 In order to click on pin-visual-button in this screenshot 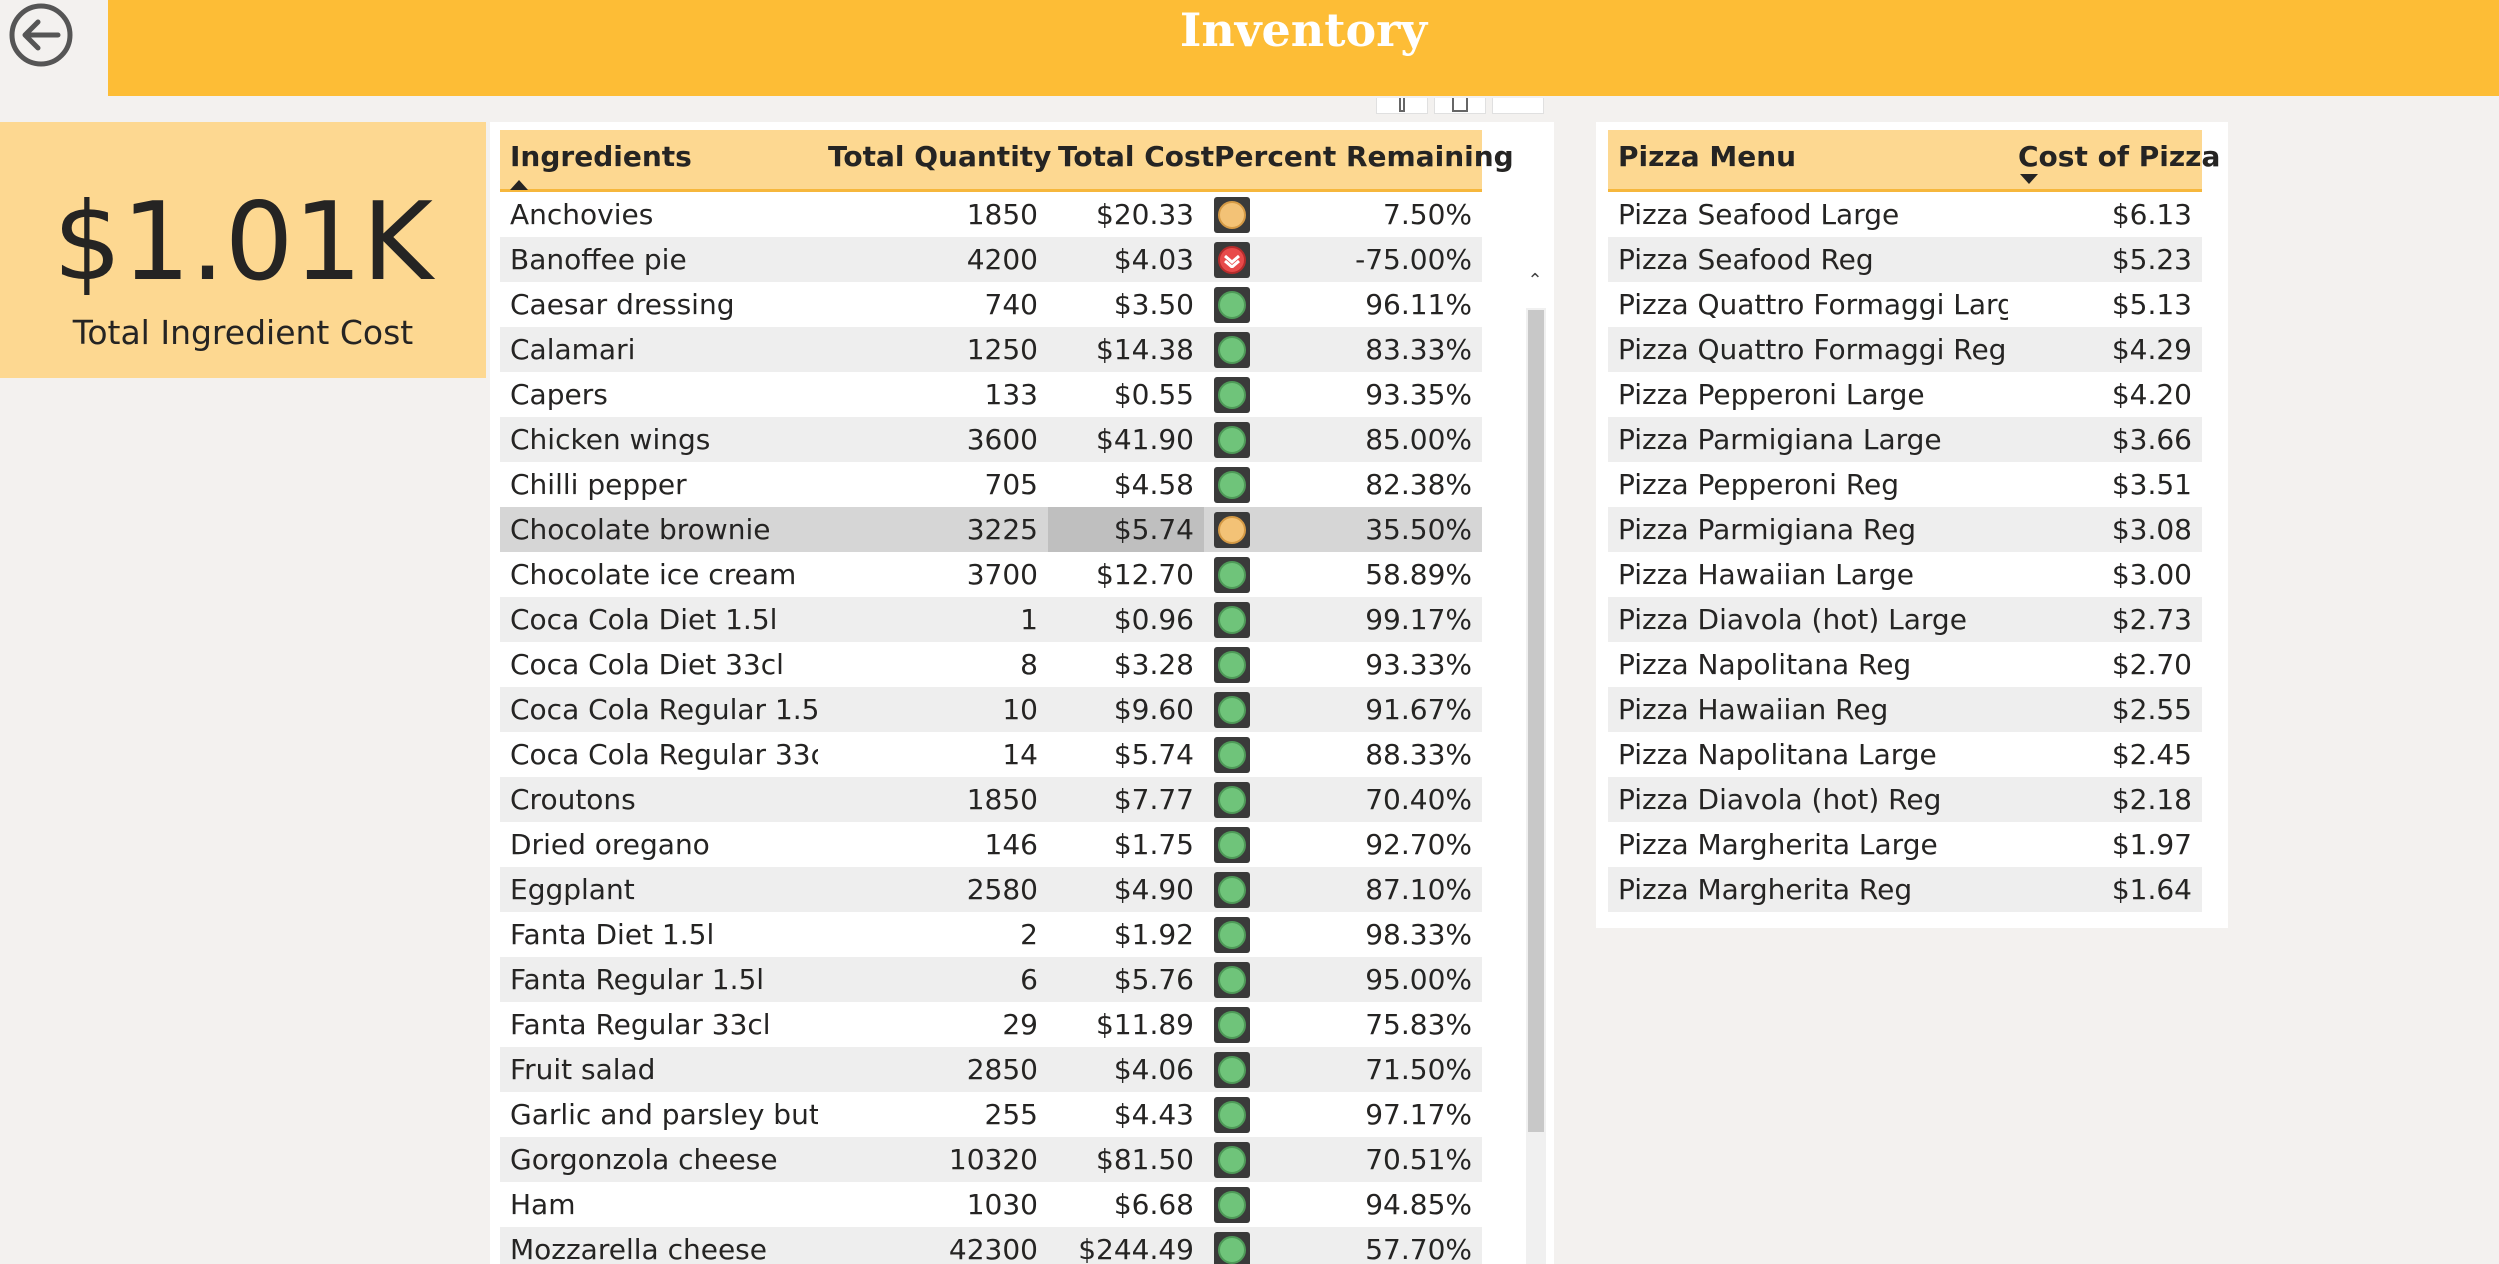, I will do `click(1402, 106)`.